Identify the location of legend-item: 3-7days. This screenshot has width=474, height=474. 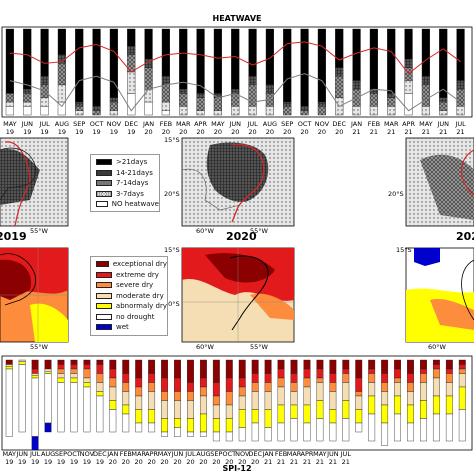
(125, 194).